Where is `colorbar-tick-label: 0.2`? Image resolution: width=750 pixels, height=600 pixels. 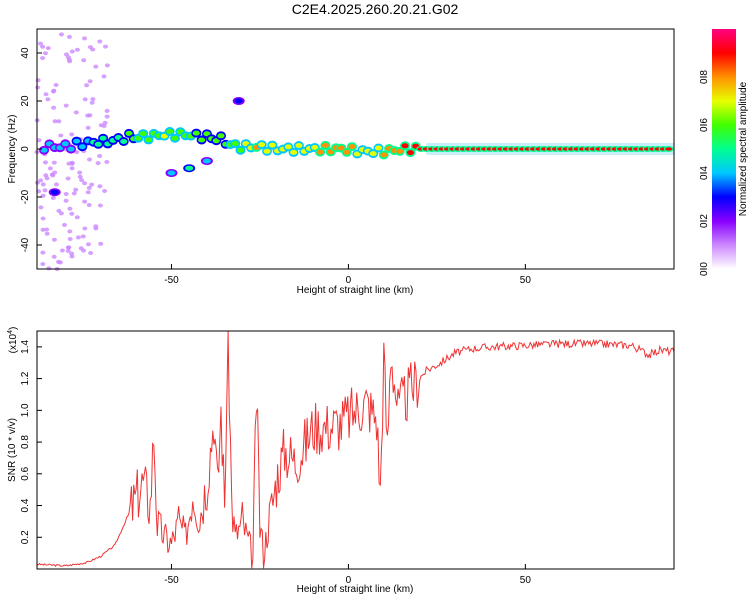
colorbar-tick-label: 0.2 is located at coordinates (704, 221).